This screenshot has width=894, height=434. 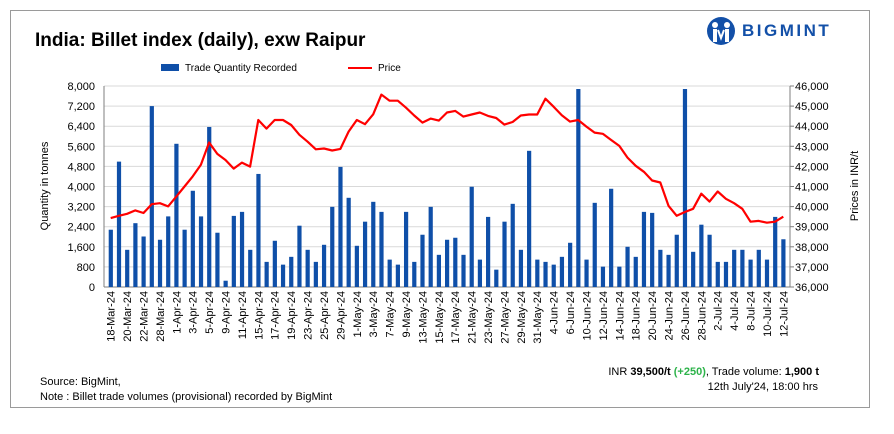 I want to click on left-tick-label: 8,000, so click(x=81, y=87).